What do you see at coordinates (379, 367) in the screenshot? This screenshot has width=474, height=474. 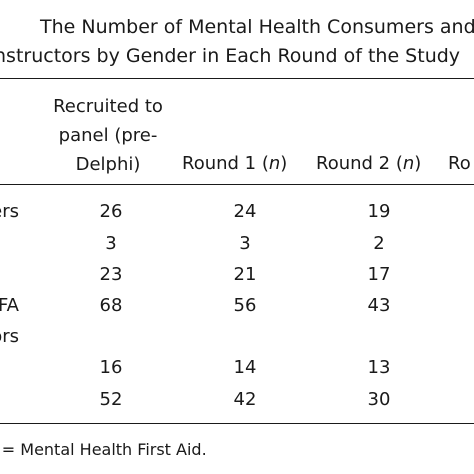 I see `row-5-round-2: 13` at bounding box center [379, 367].